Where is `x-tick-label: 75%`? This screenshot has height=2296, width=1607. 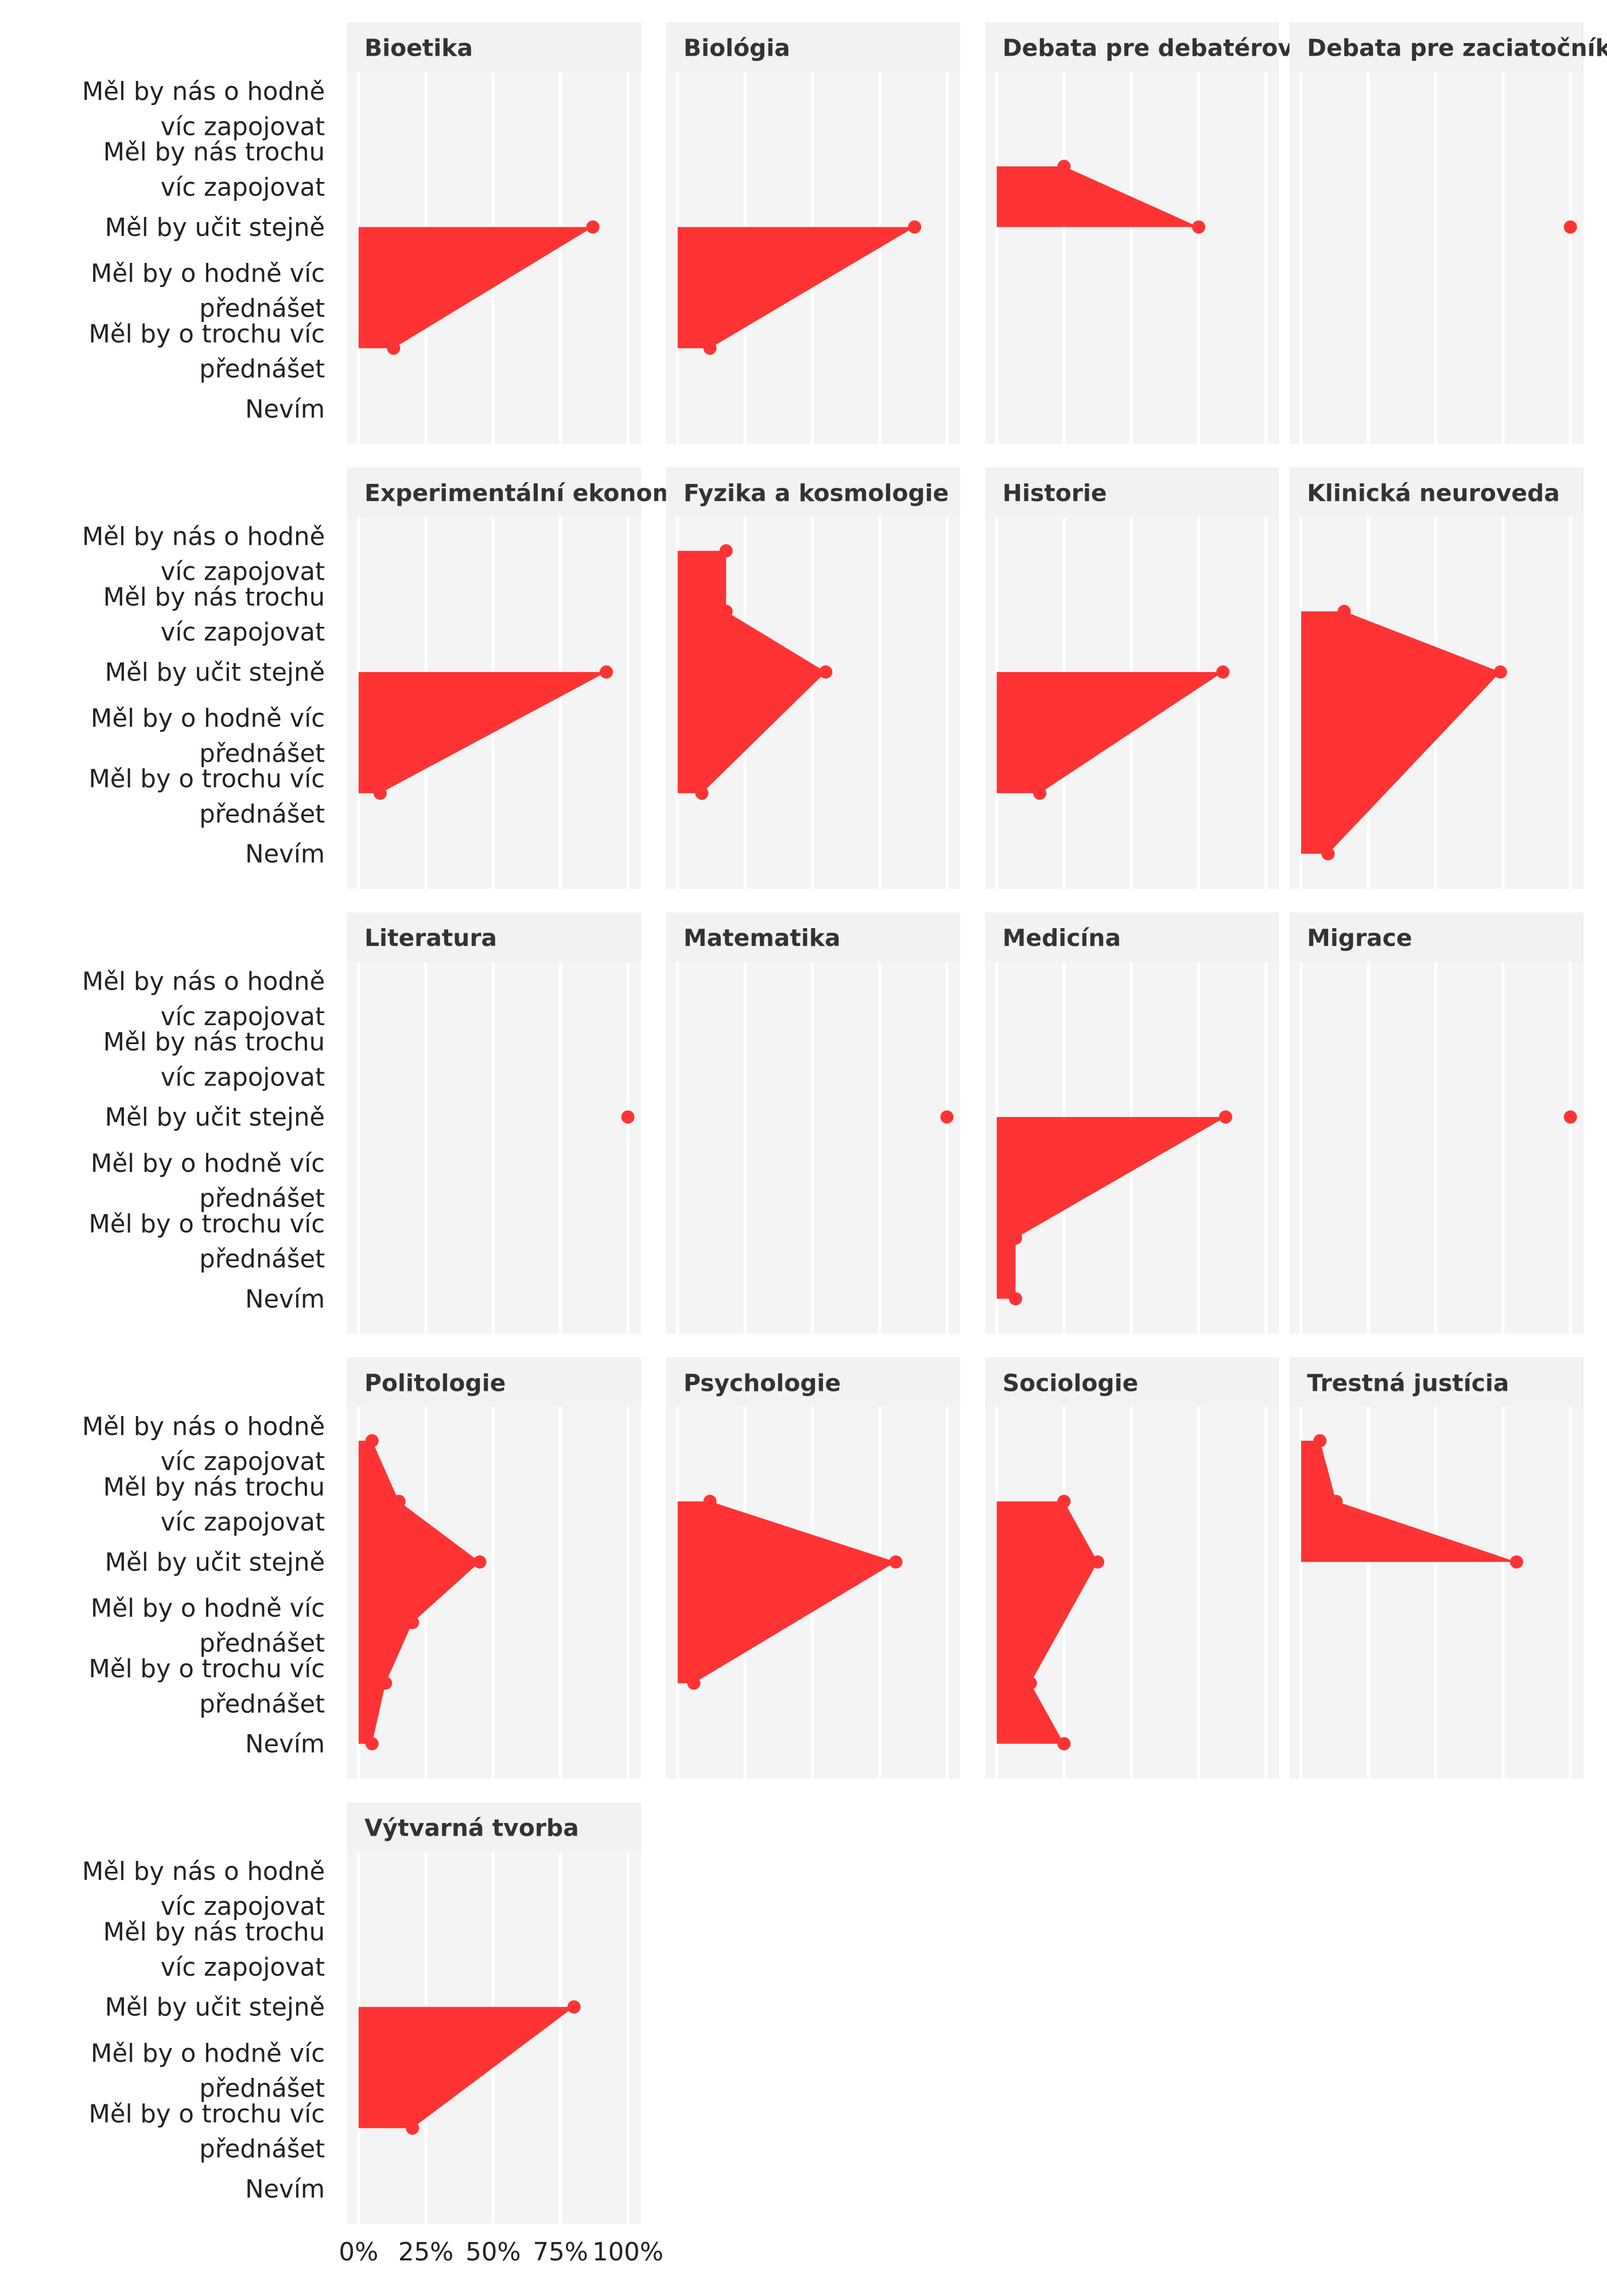
x-tick-label: 75% is located at coordinates (560, 2252).